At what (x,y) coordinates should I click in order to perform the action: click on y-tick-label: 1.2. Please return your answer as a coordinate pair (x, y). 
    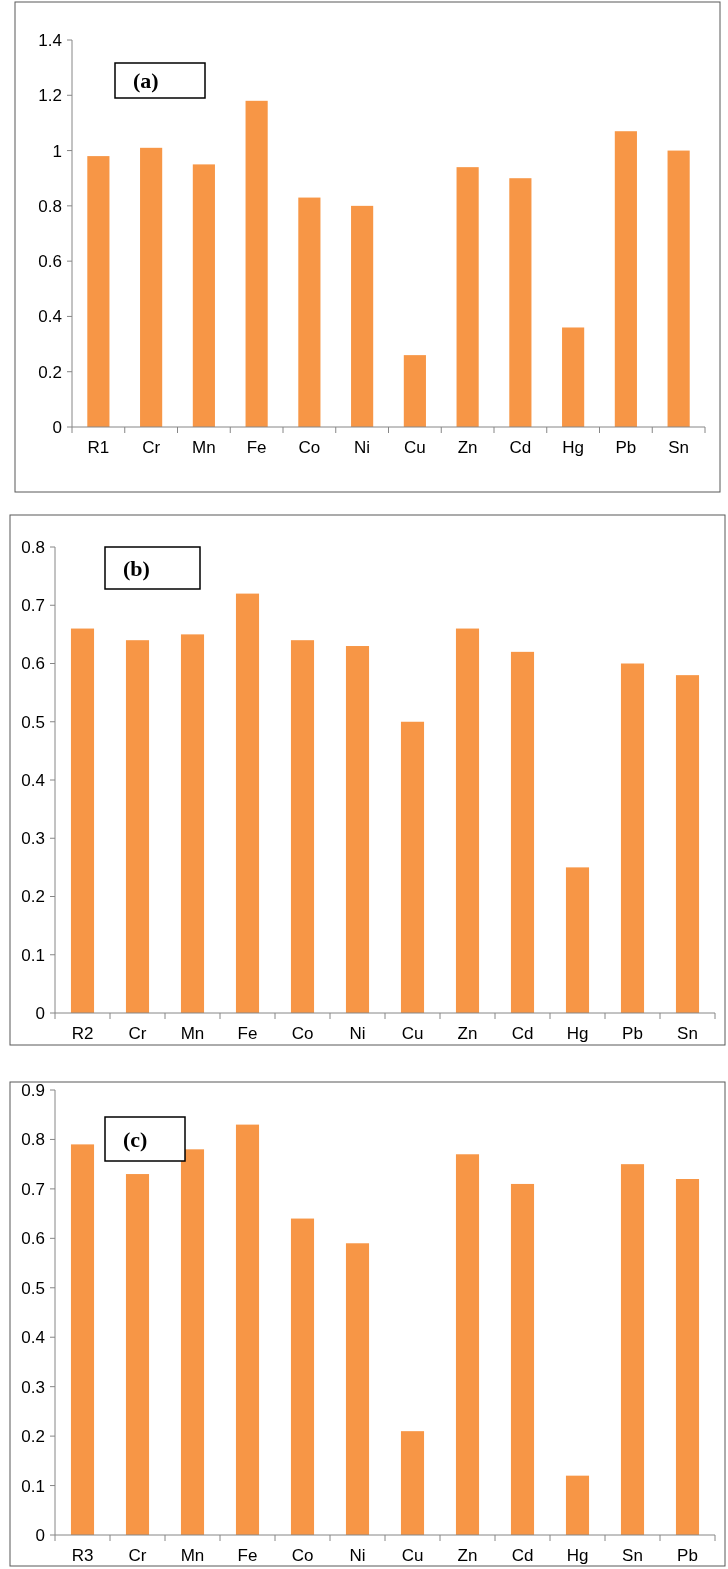
    Looking at the image, I should click on (50, 96).